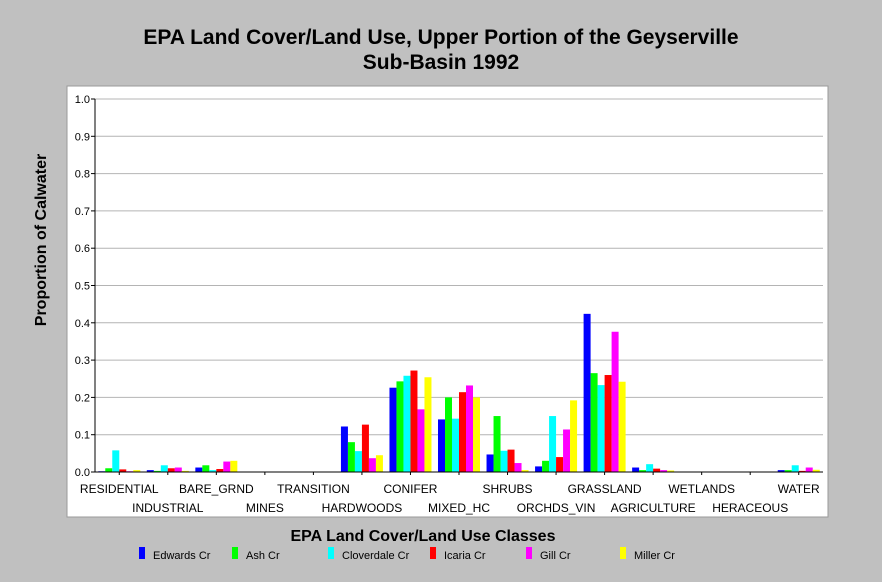 The height and width of the screenshot is (582, 882). What do you see at coordinates (82, 436) in the screenshot?
I see `y-tick-label: 0.1` at bounding box center [82, 436].